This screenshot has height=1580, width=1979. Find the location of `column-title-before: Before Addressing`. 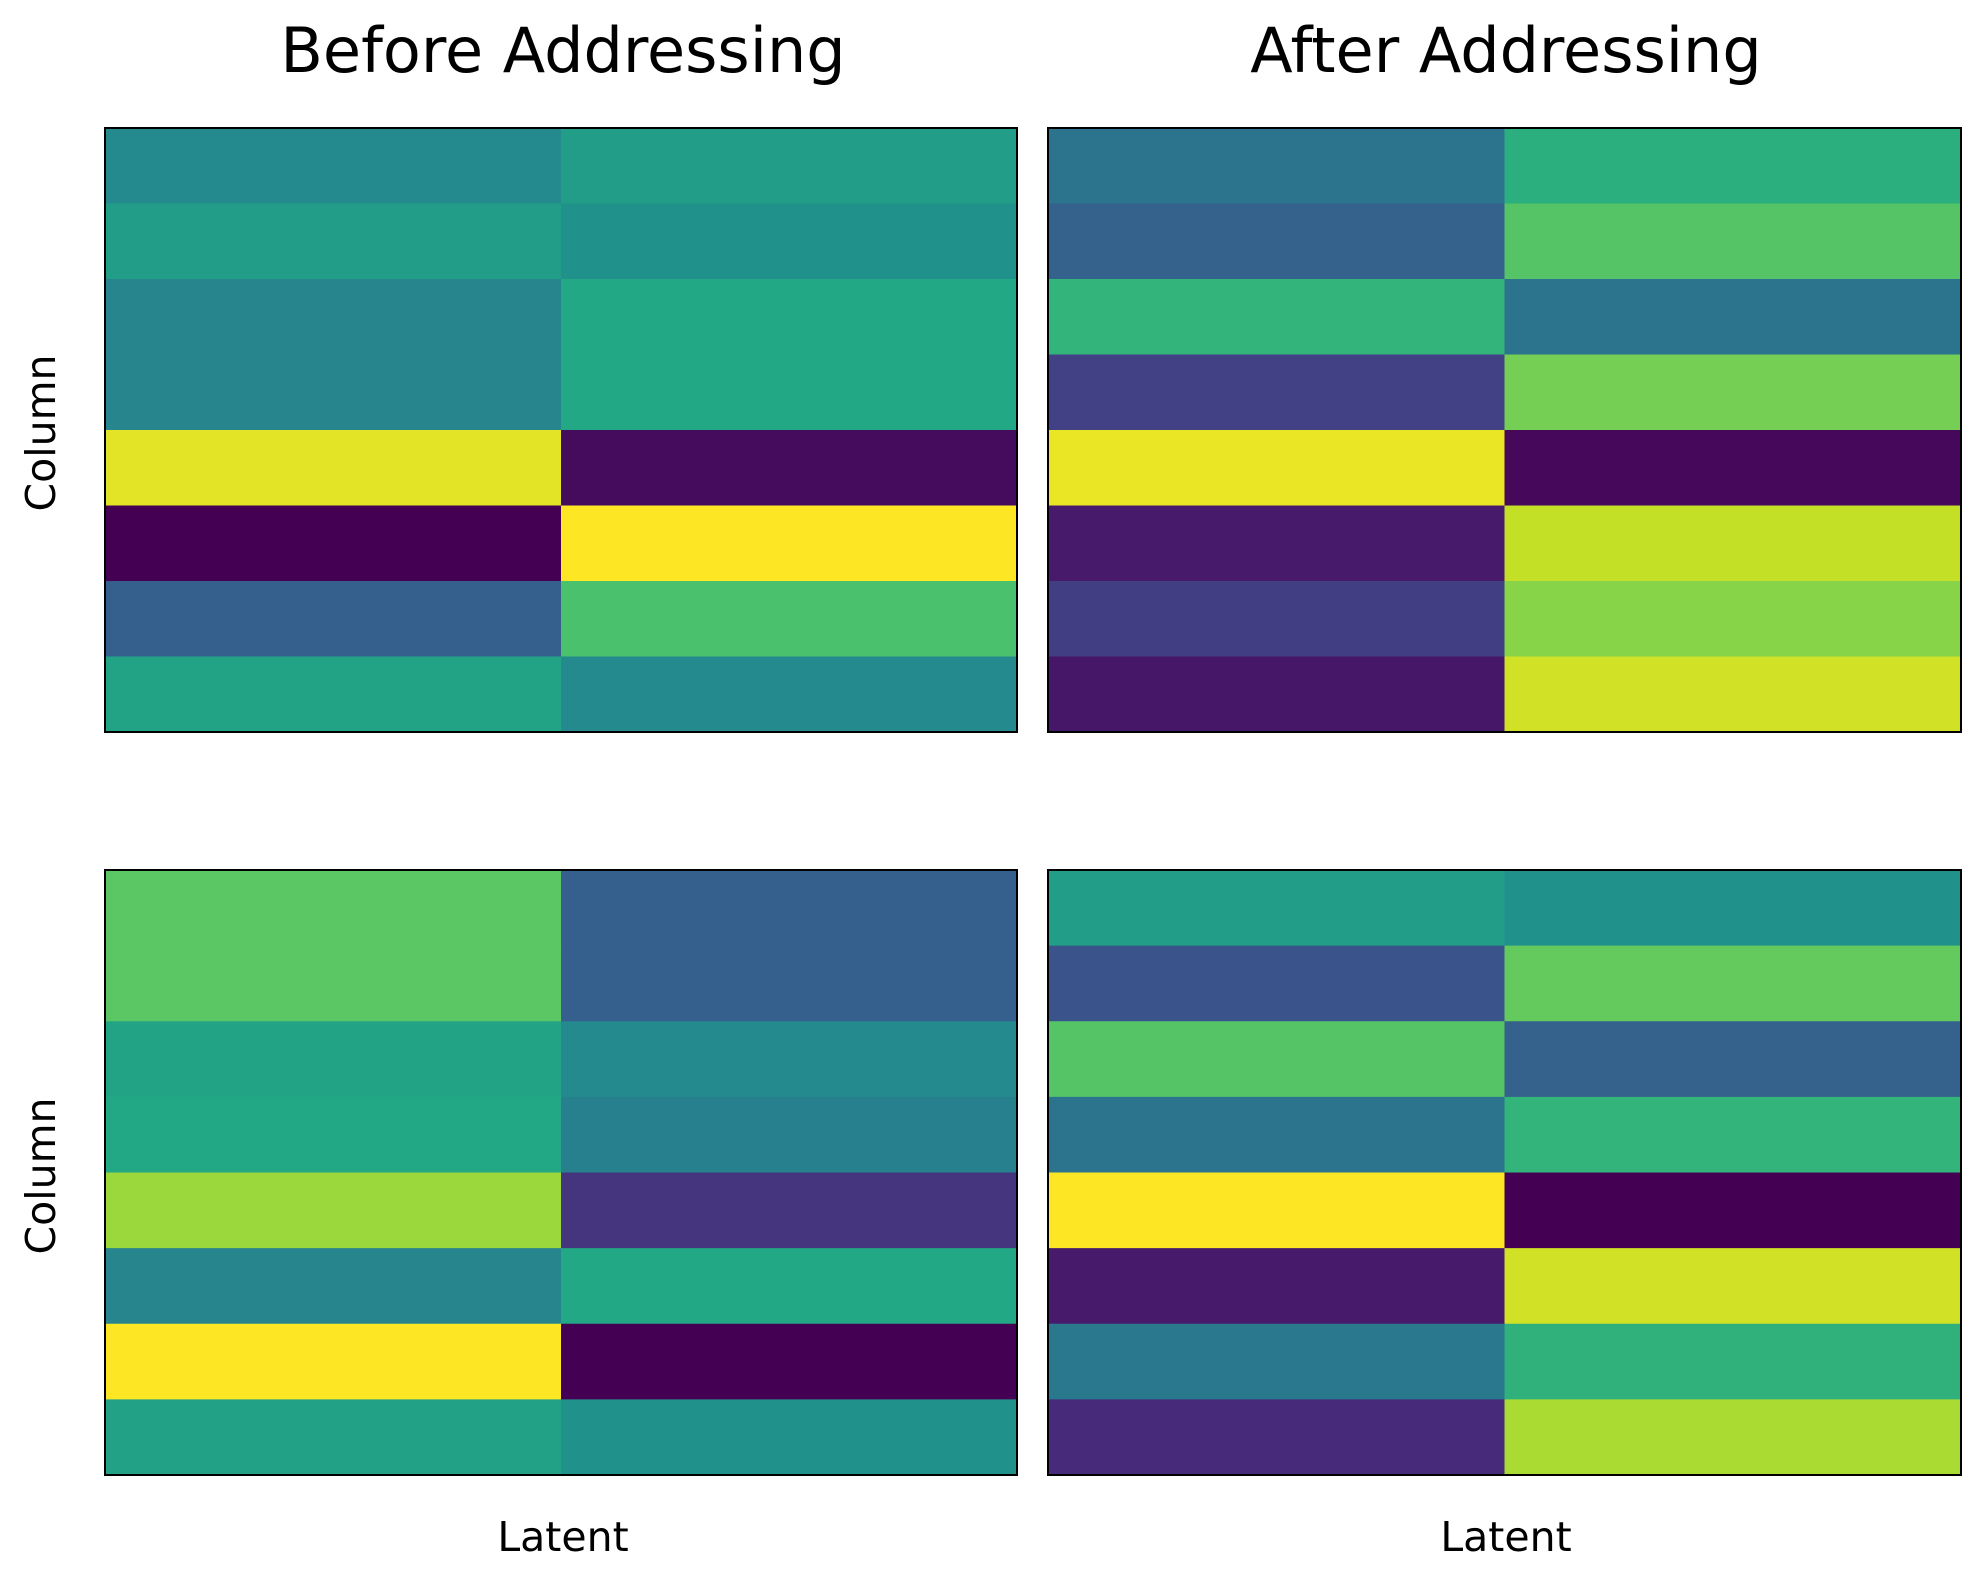

column-title-before: Before Addressing is located at coordinates (562, 50).